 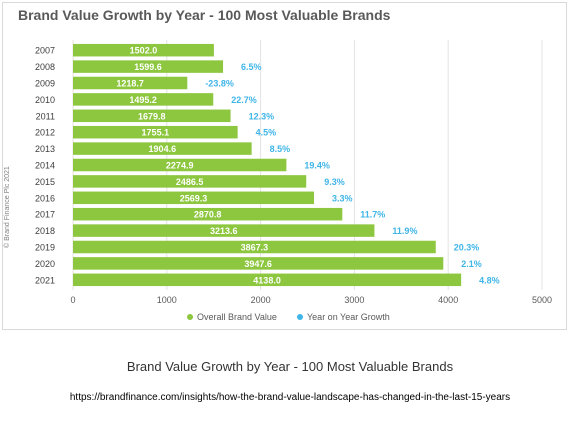 What do you see at coordinates (219, 84) in the screenshot?
I see `growth-label: -23.8%` at bounding box center [219, 84].